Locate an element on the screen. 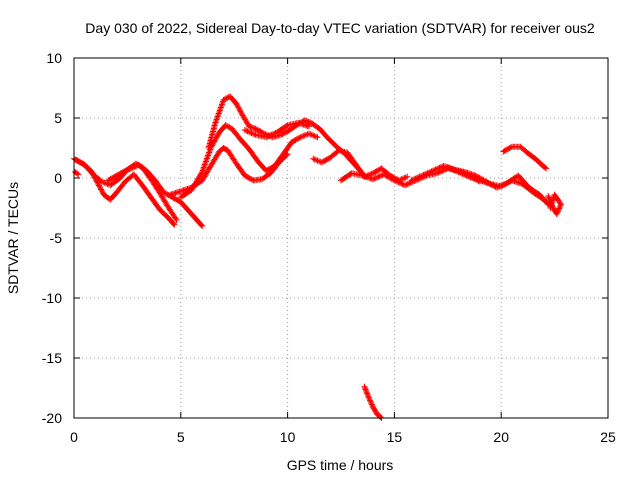  x-axis-label: GPS time / hours is located at coordinates (340, 465).